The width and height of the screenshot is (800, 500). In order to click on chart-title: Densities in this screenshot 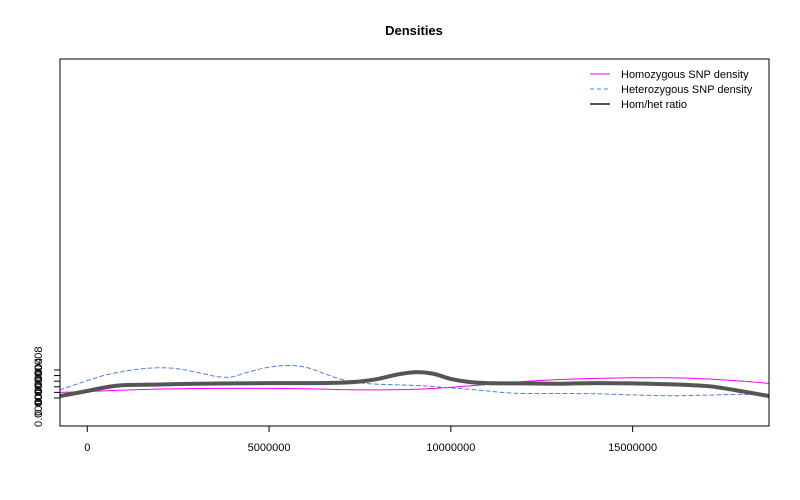, I will do `click(414, 30)`.